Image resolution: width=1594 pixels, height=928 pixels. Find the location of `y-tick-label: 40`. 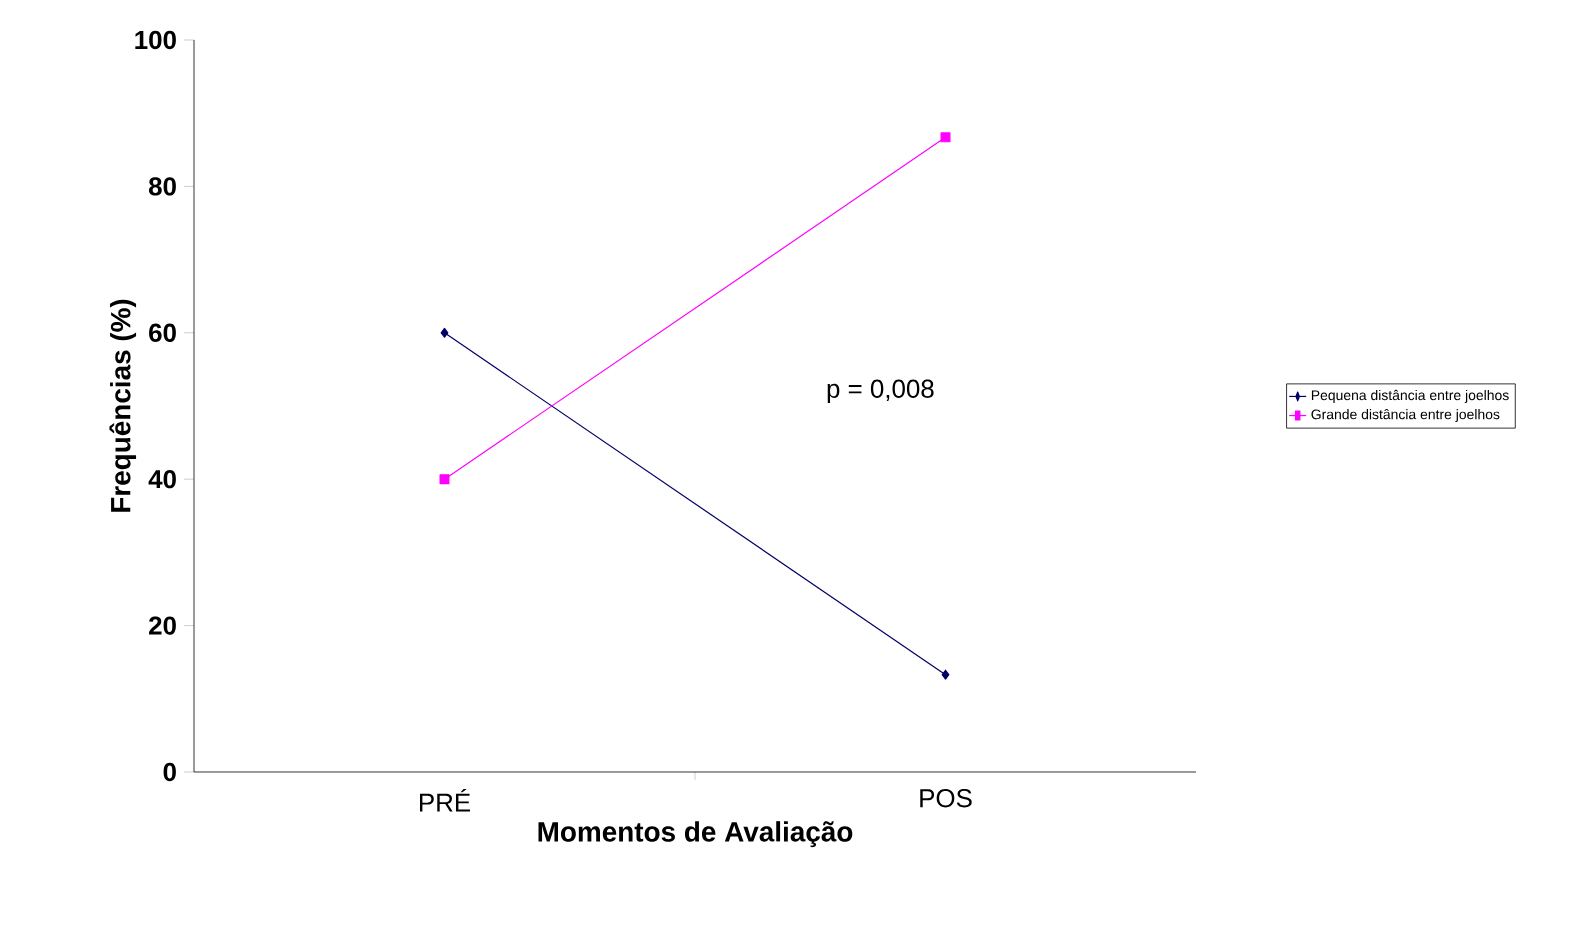

y-tick-label: 40 is located at coordinates (162, 479).